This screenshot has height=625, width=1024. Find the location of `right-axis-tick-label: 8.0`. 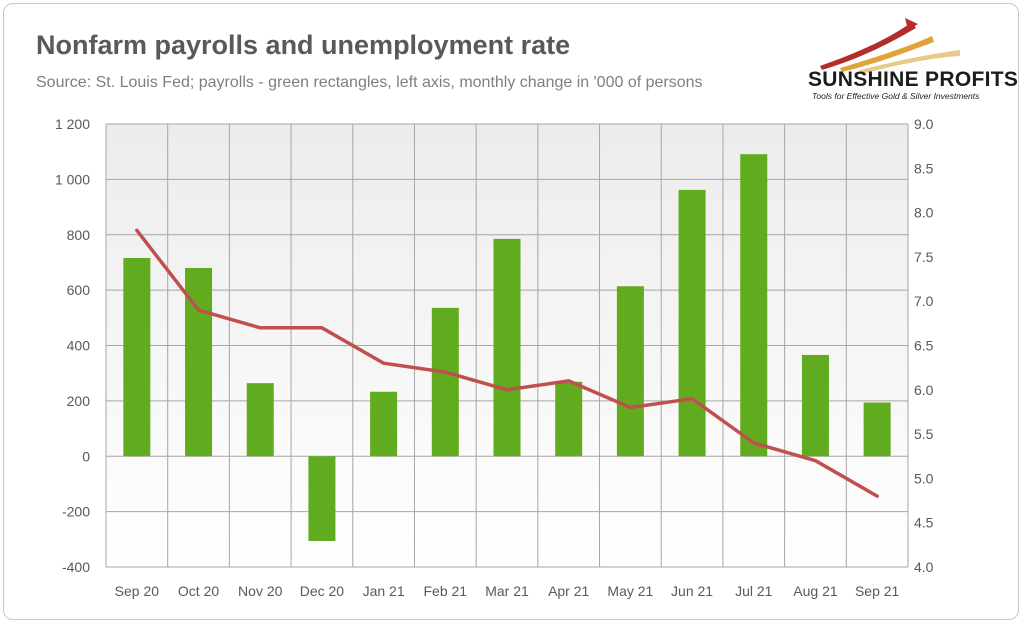

right-axis-tick-label: 8.0 is located at coordinates (924, 213).